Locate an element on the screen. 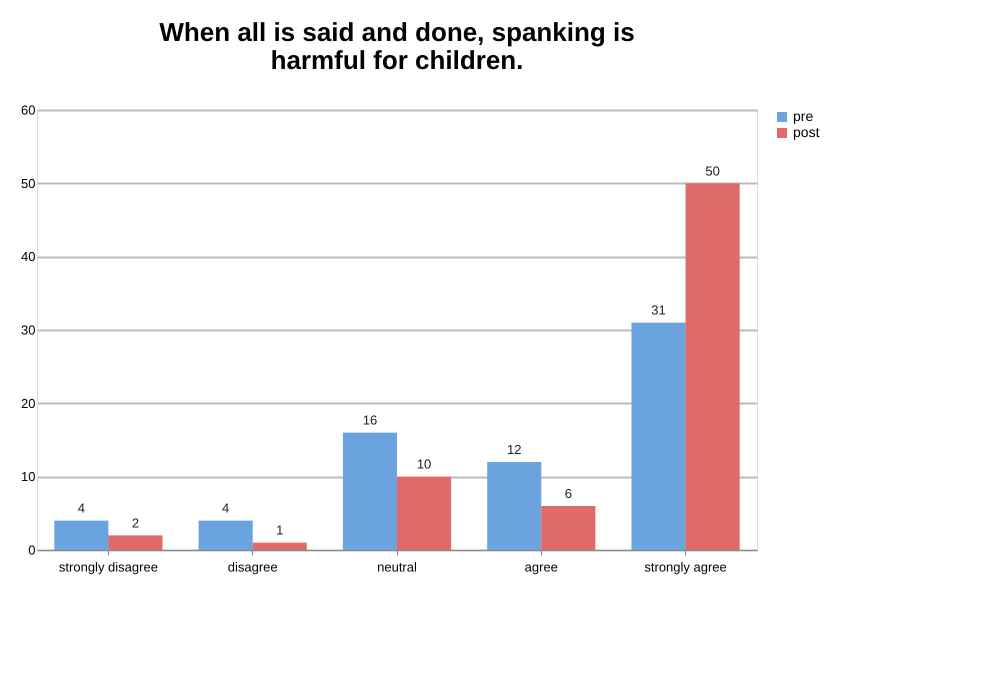  data-label: 50 is located at coordinates (712, 170).